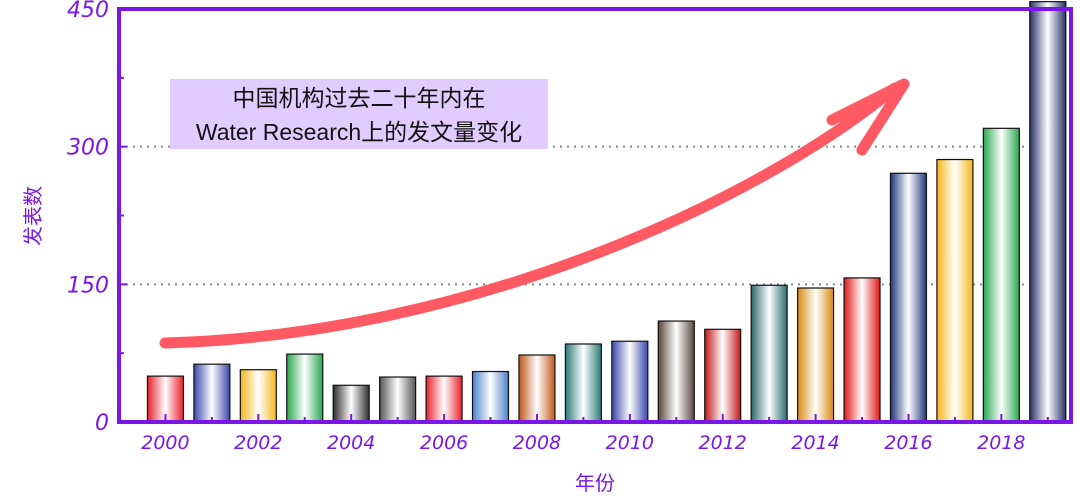 Image resolution: width=1080 pixels, height=504 pixels. Describe the element at coordinates (908, 443) in the screenshot. I see `x-tick-label: 2016` at that location.